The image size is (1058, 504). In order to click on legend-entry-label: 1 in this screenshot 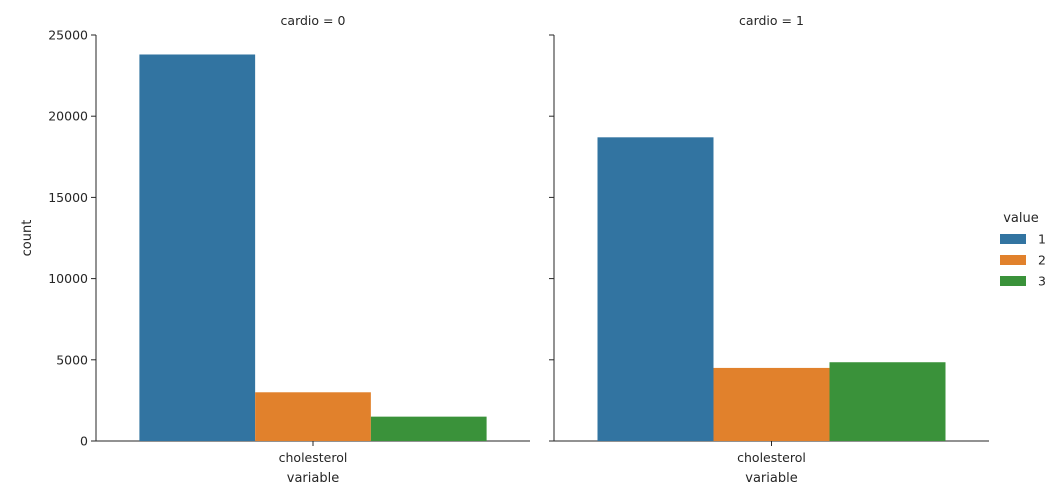, I will do `click(1042, 239)`.